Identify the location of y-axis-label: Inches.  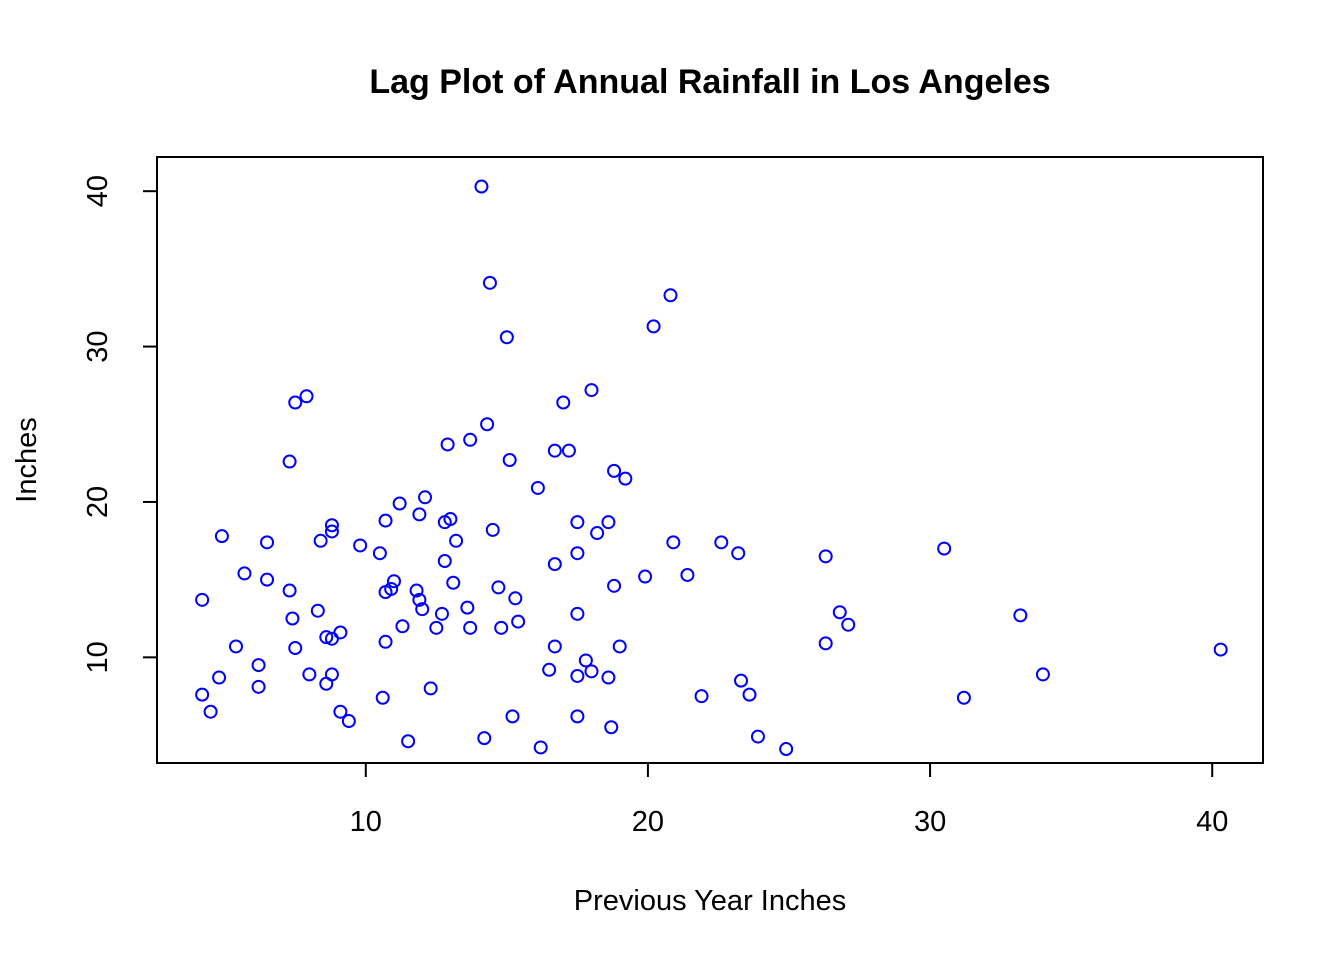
(27, 459).